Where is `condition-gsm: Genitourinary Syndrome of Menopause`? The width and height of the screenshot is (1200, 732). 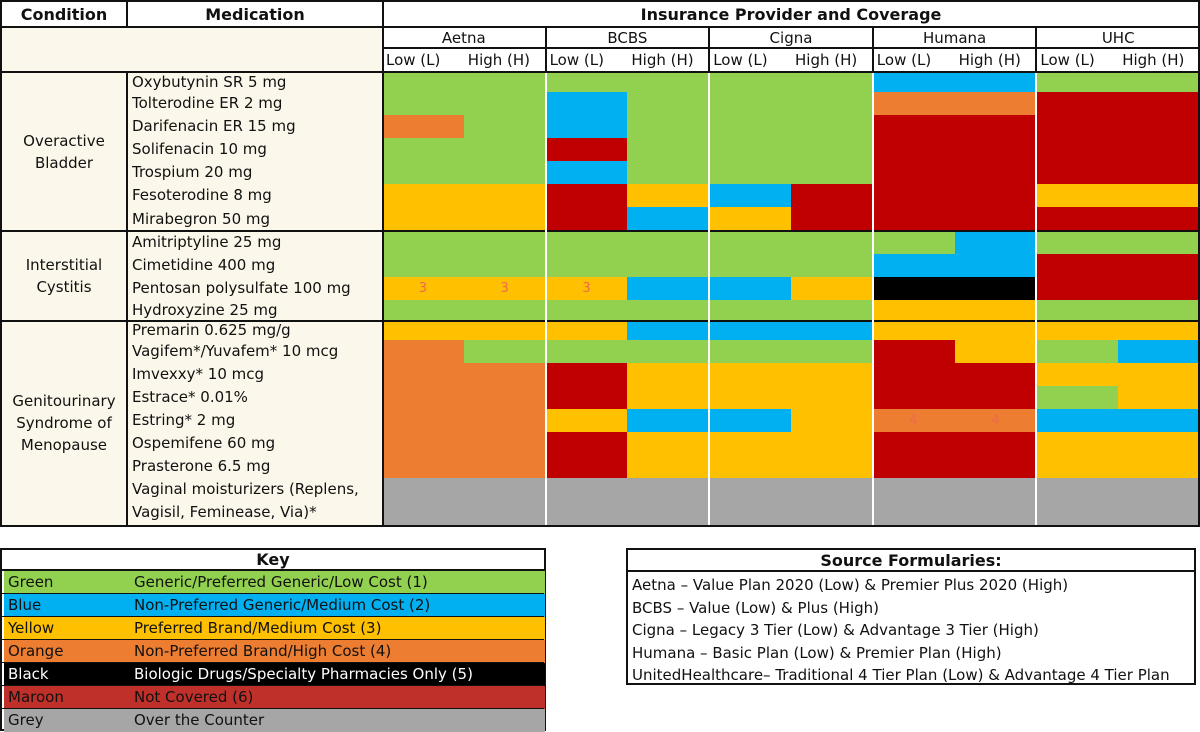
condition-gsm: Genitourinary Syndrome of Menopause is located at coordinates (64, 423).